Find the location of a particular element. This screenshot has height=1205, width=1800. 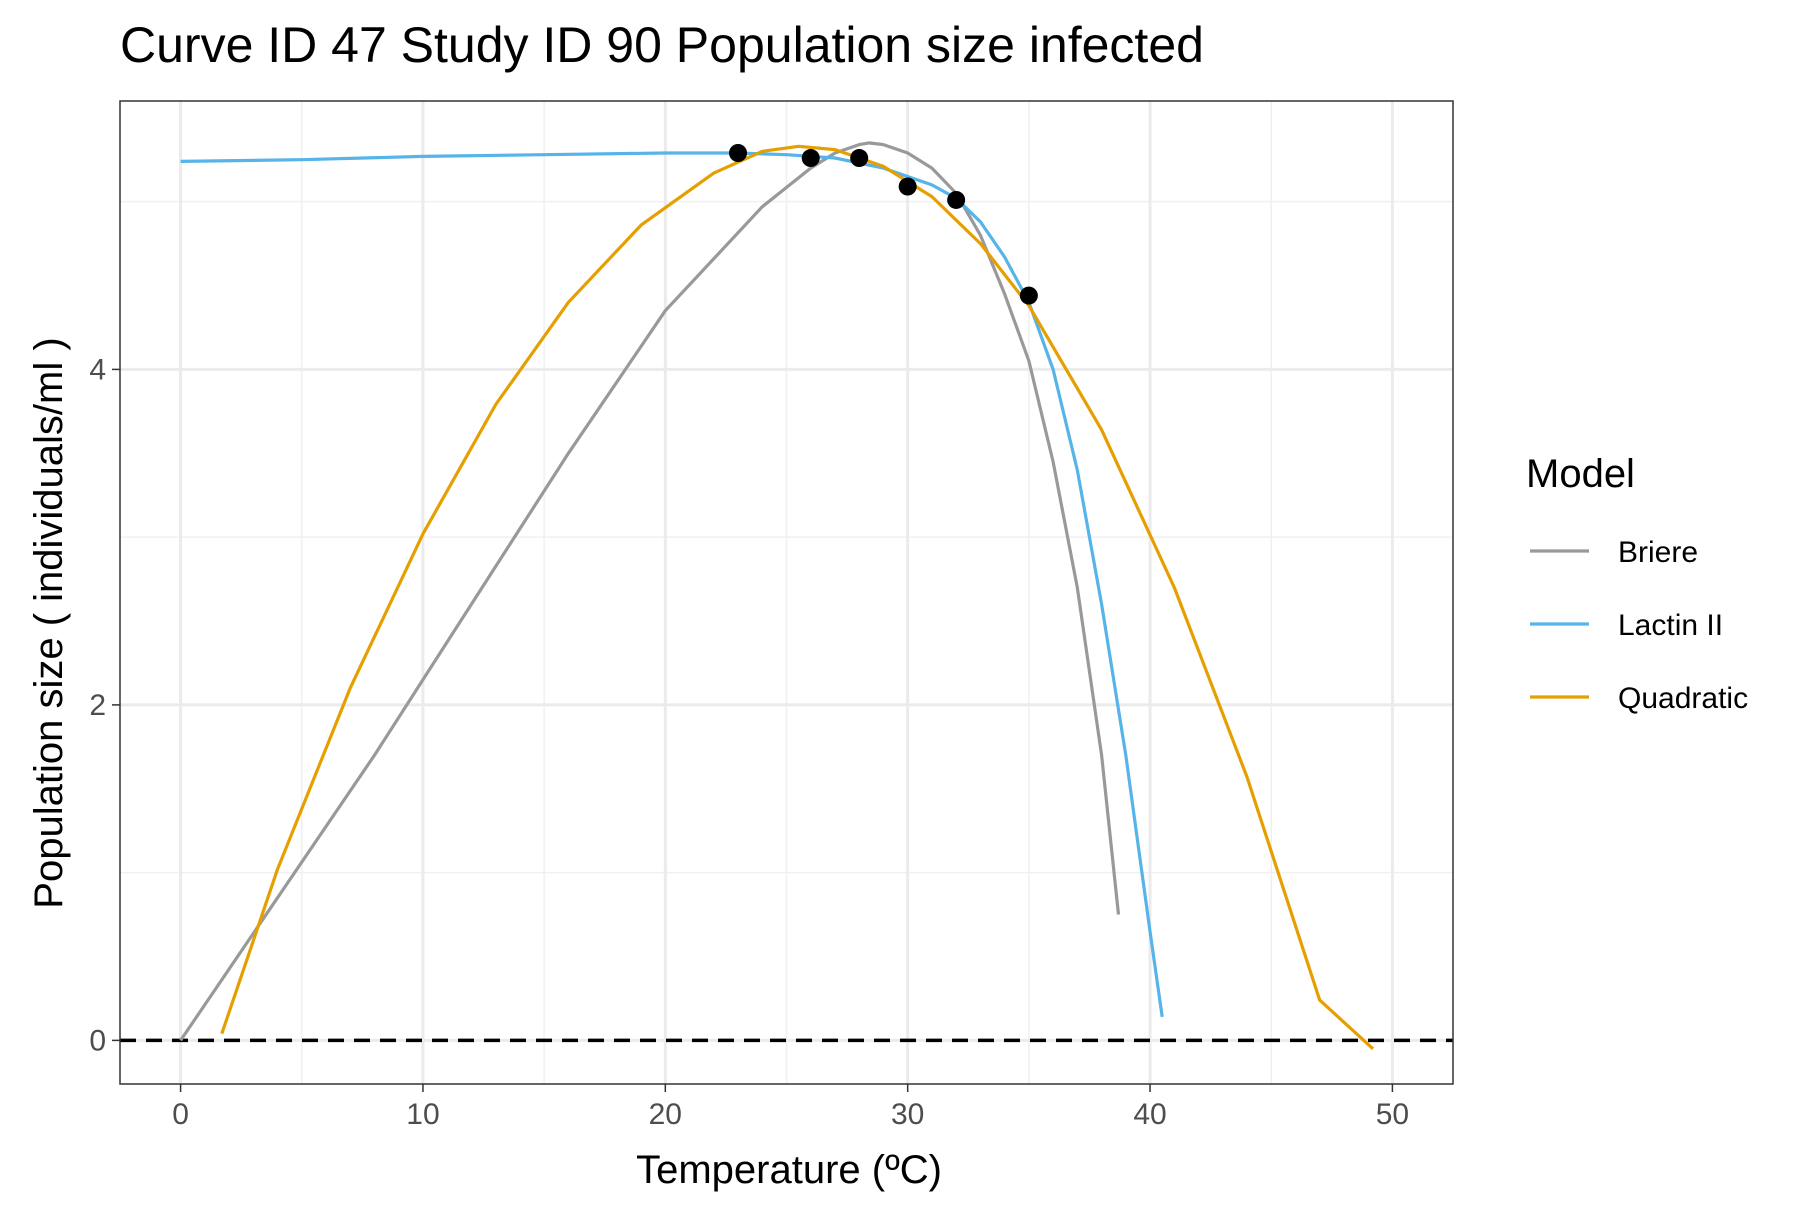

y-tick-label: 2 is located at coordinates (97, 705).